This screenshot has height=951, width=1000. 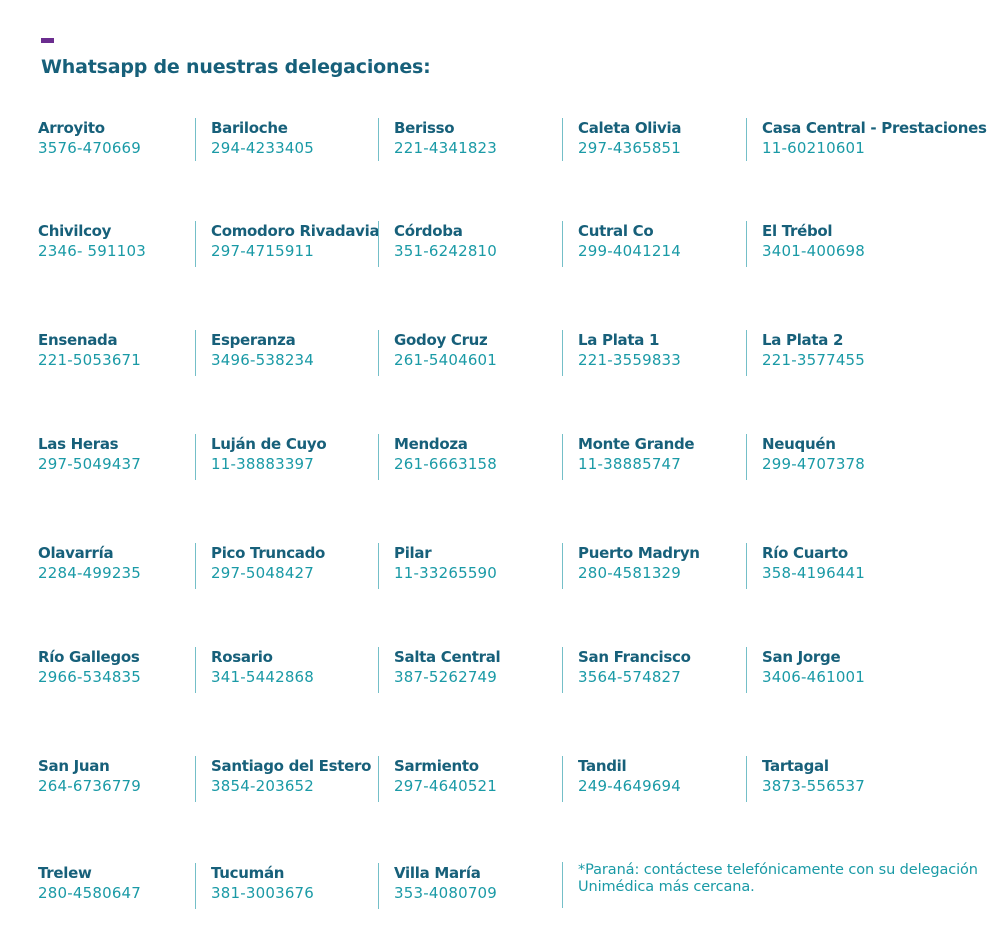 I want to click on delegation-cell: Villa María 353-4080709, so click(x=437, y=886).